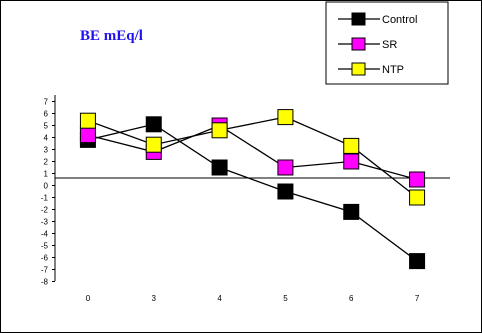 The image size is (482, 333). What do you see at coordinates (351, 298) in the screenshot?
I see `x-tick-label: 6` at bounding box center [351, 298].